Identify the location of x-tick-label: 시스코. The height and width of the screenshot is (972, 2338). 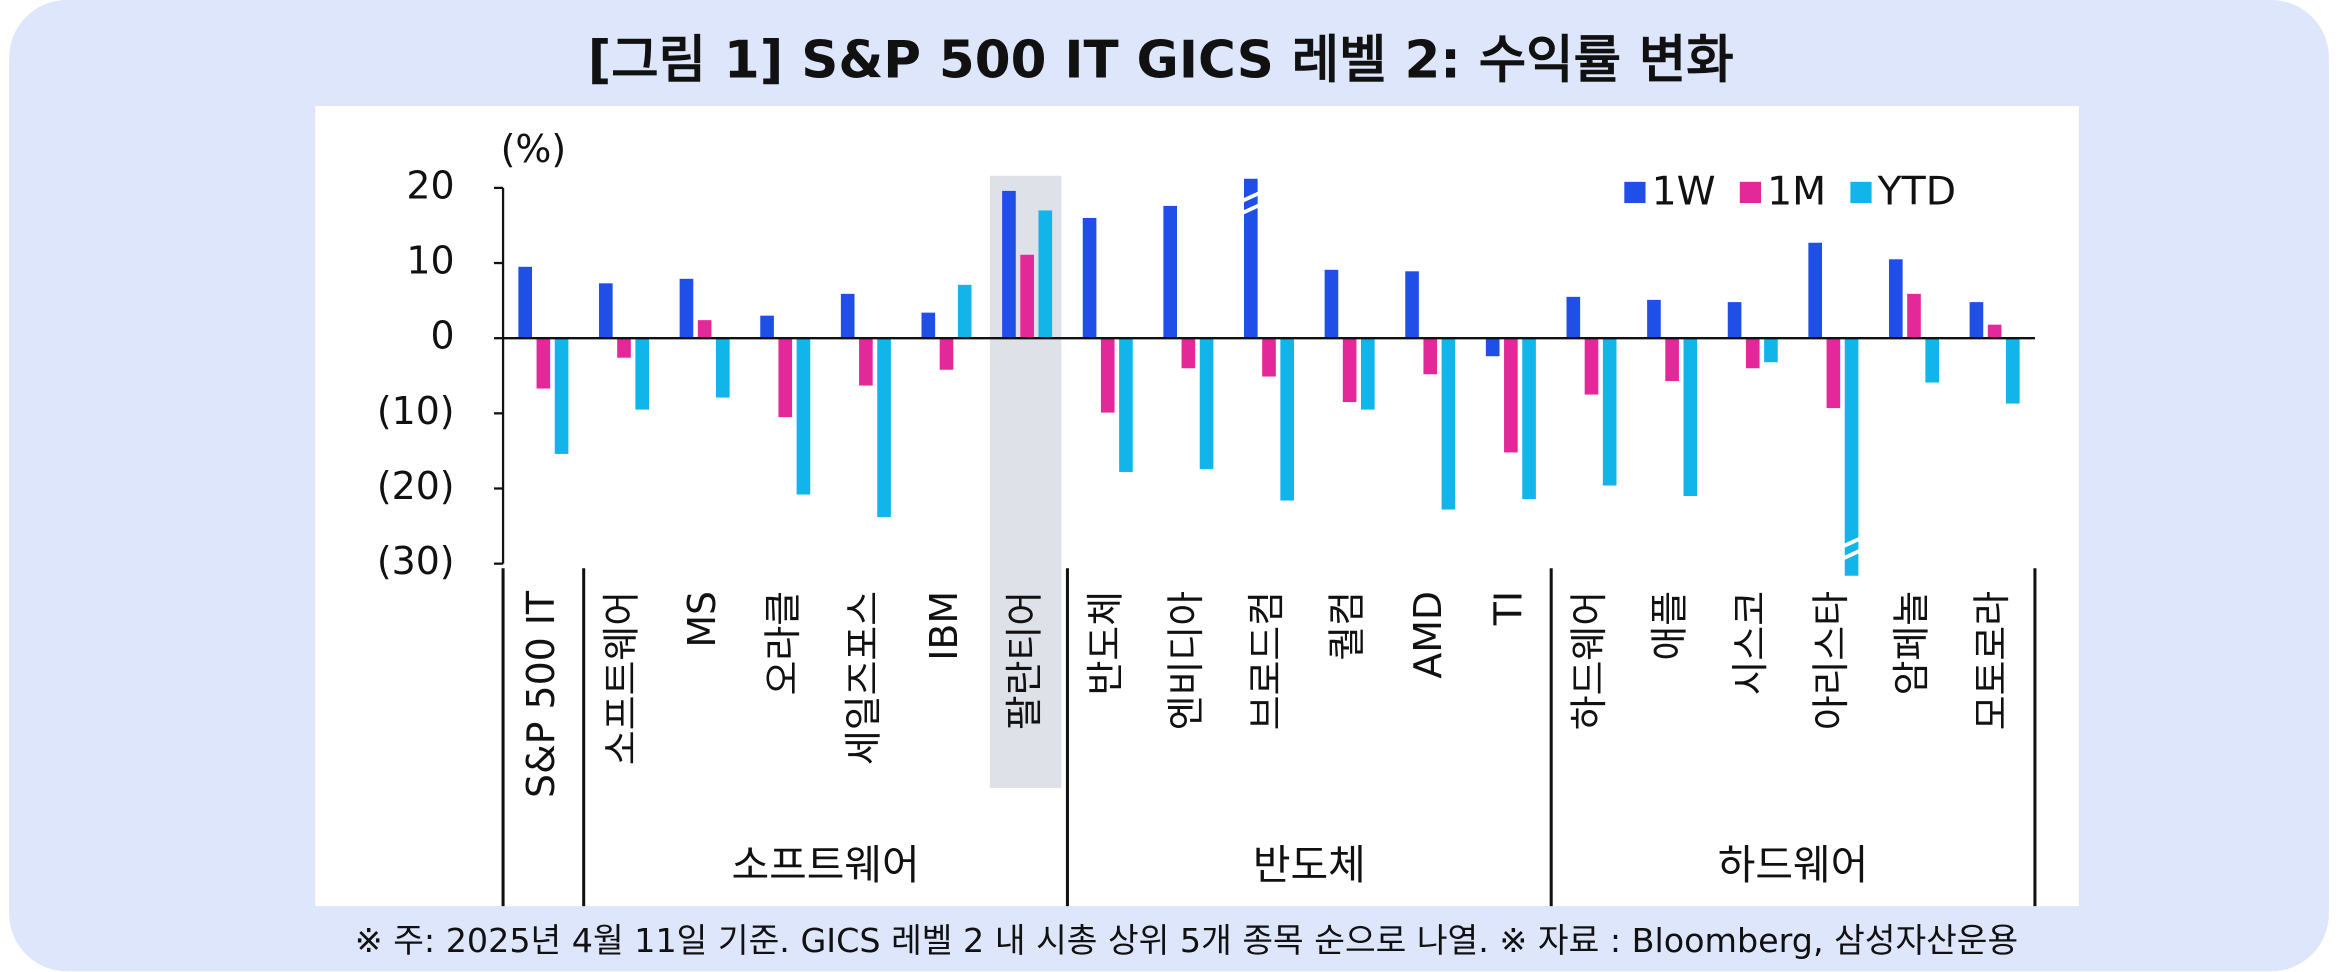
(1750, 643).